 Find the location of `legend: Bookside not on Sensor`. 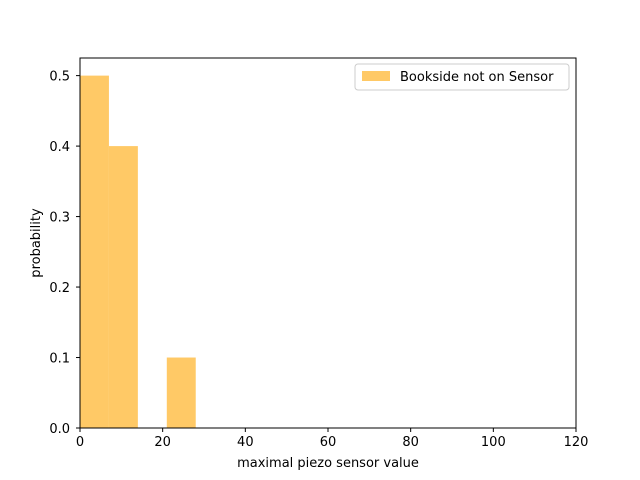

legend: Bookside not on Sensor is located at coordinates (462, 77).